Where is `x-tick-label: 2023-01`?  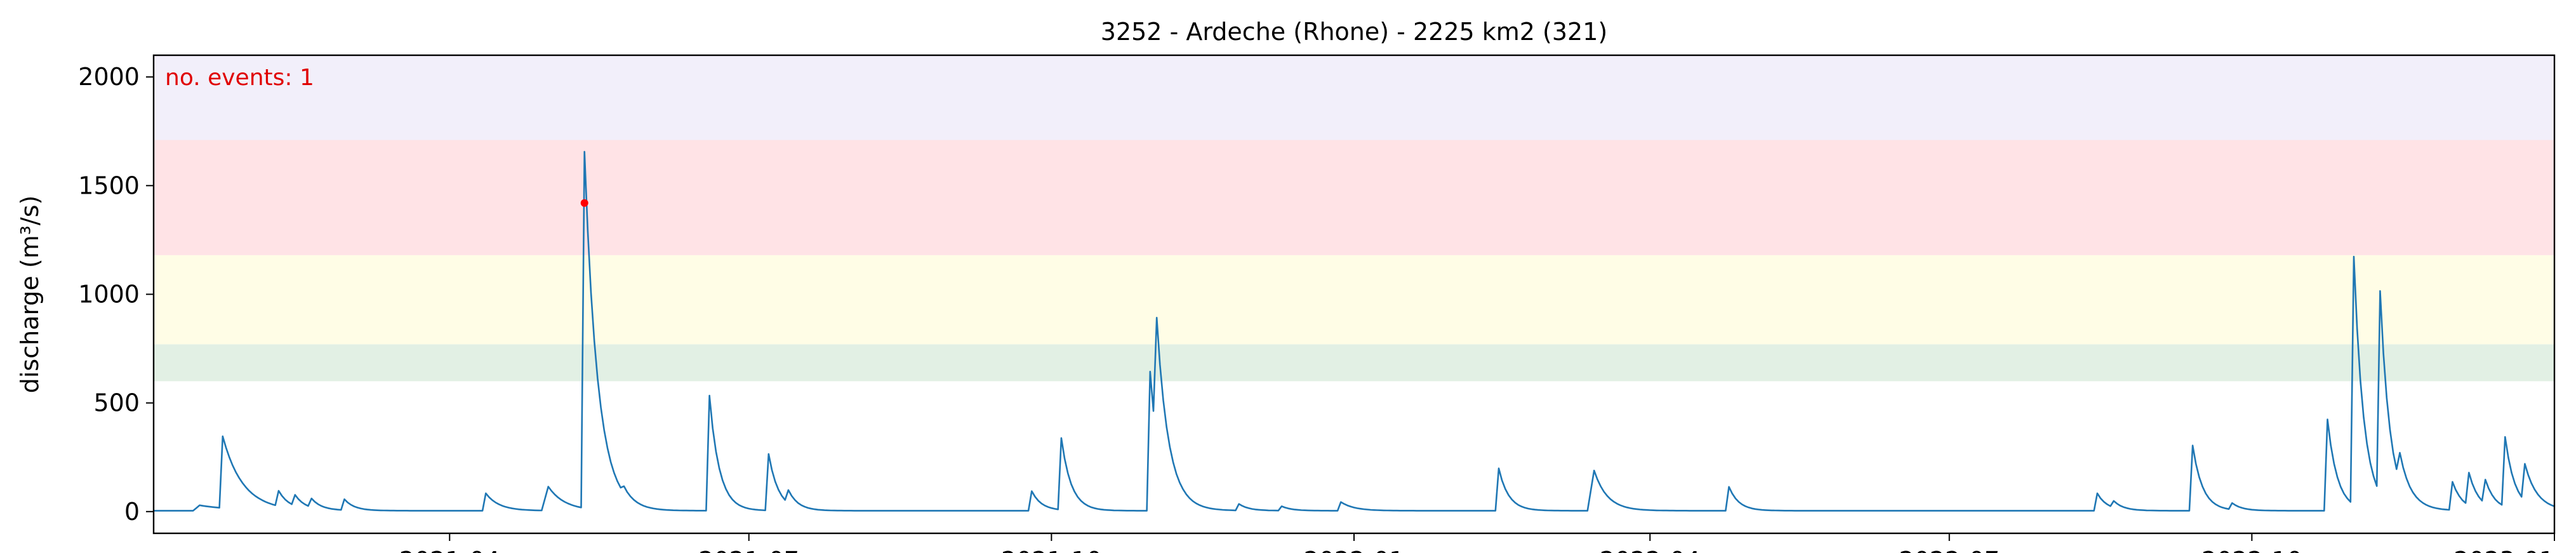
x-tick-label: 2023-01 is located at coordinates (2503, 550).